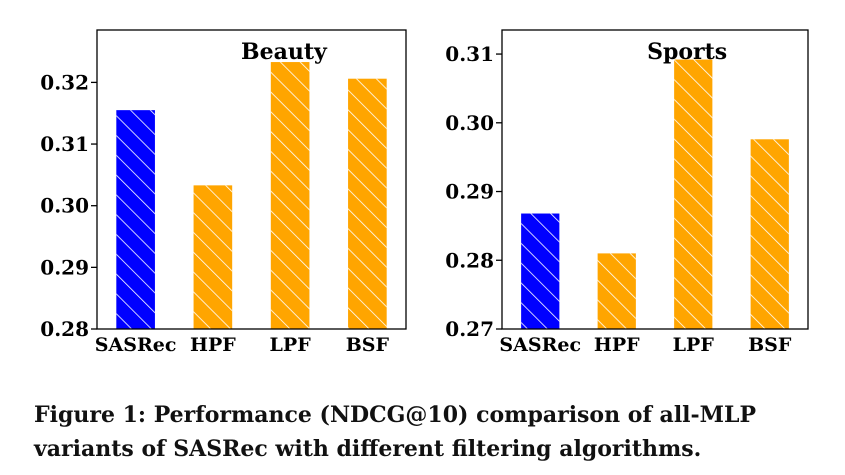  Describe the element at coordinates (469, 329) in the screenshot. I see `y-tick-label: 0.27` at that location.